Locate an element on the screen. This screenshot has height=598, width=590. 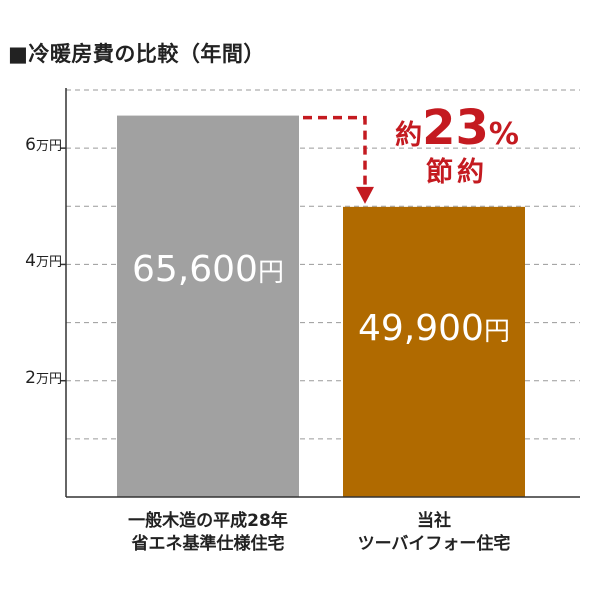
bar-value-label: 49,900円 is located at coordinates (434, 328).